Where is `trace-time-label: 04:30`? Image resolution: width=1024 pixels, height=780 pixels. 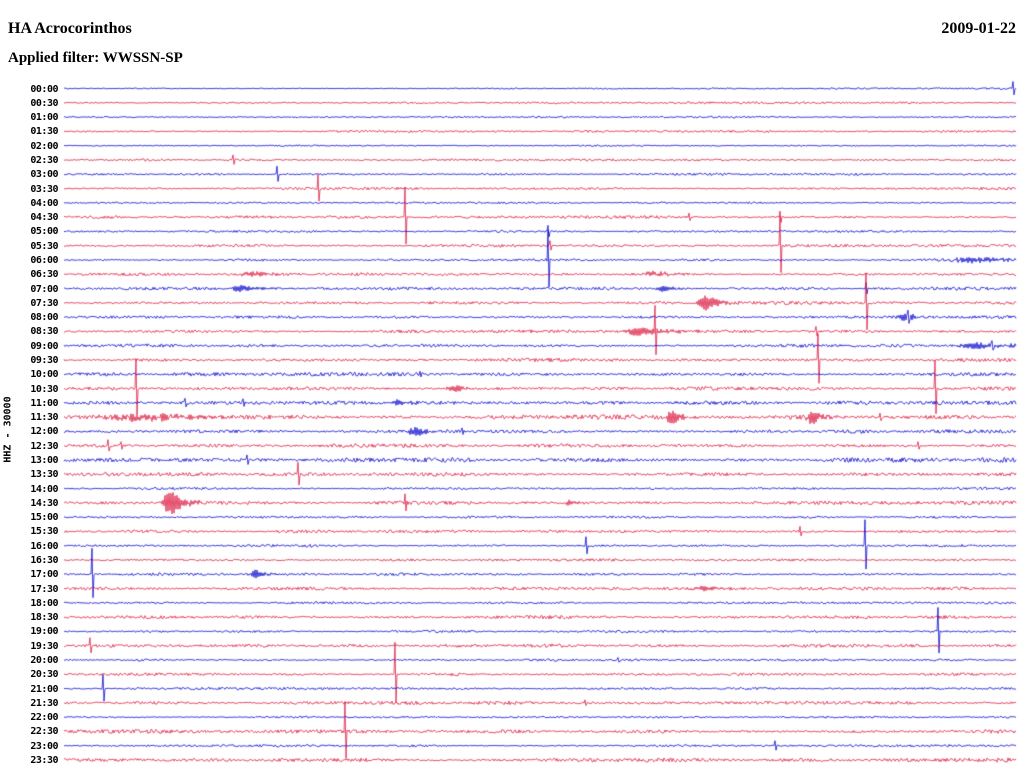
trace-time-label: 04:30 is located at coordinates (44, 218).